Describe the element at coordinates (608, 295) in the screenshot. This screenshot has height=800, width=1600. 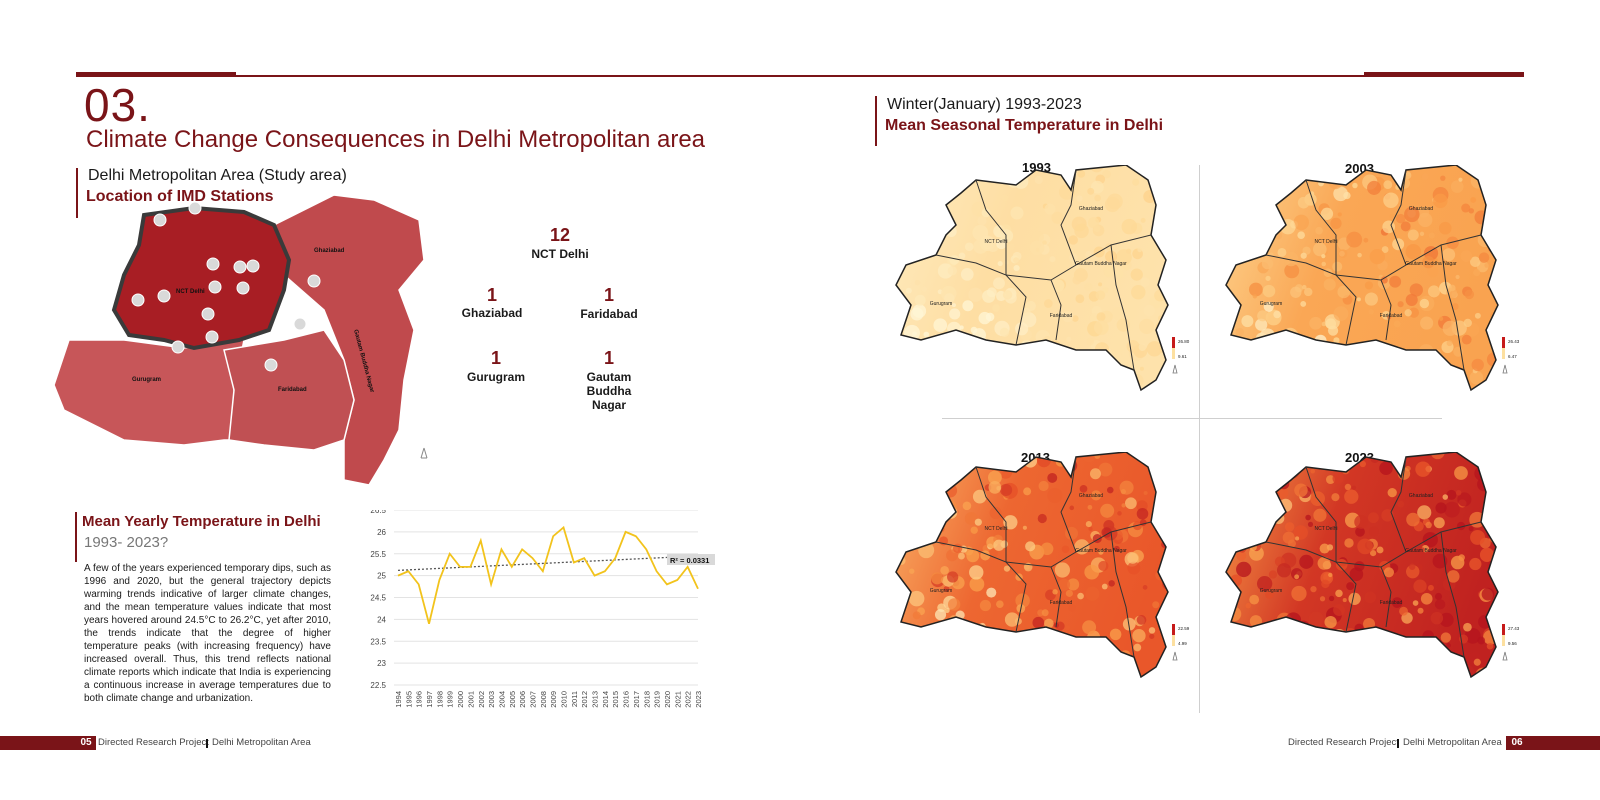
I see `station-count-faridabad: 1` at that location.